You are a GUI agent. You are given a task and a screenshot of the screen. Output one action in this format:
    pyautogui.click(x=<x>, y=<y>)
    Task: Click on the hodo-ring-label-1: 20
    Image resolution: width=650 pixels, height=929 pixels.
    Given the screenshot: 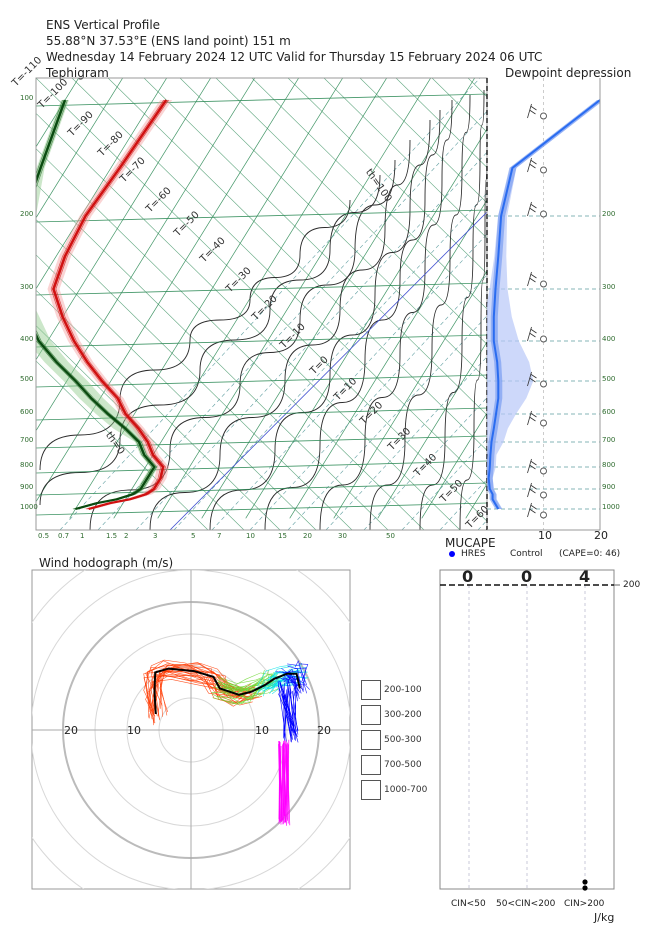 What is the action you would take?
    pyautogui.click(x=71, y=730)
    